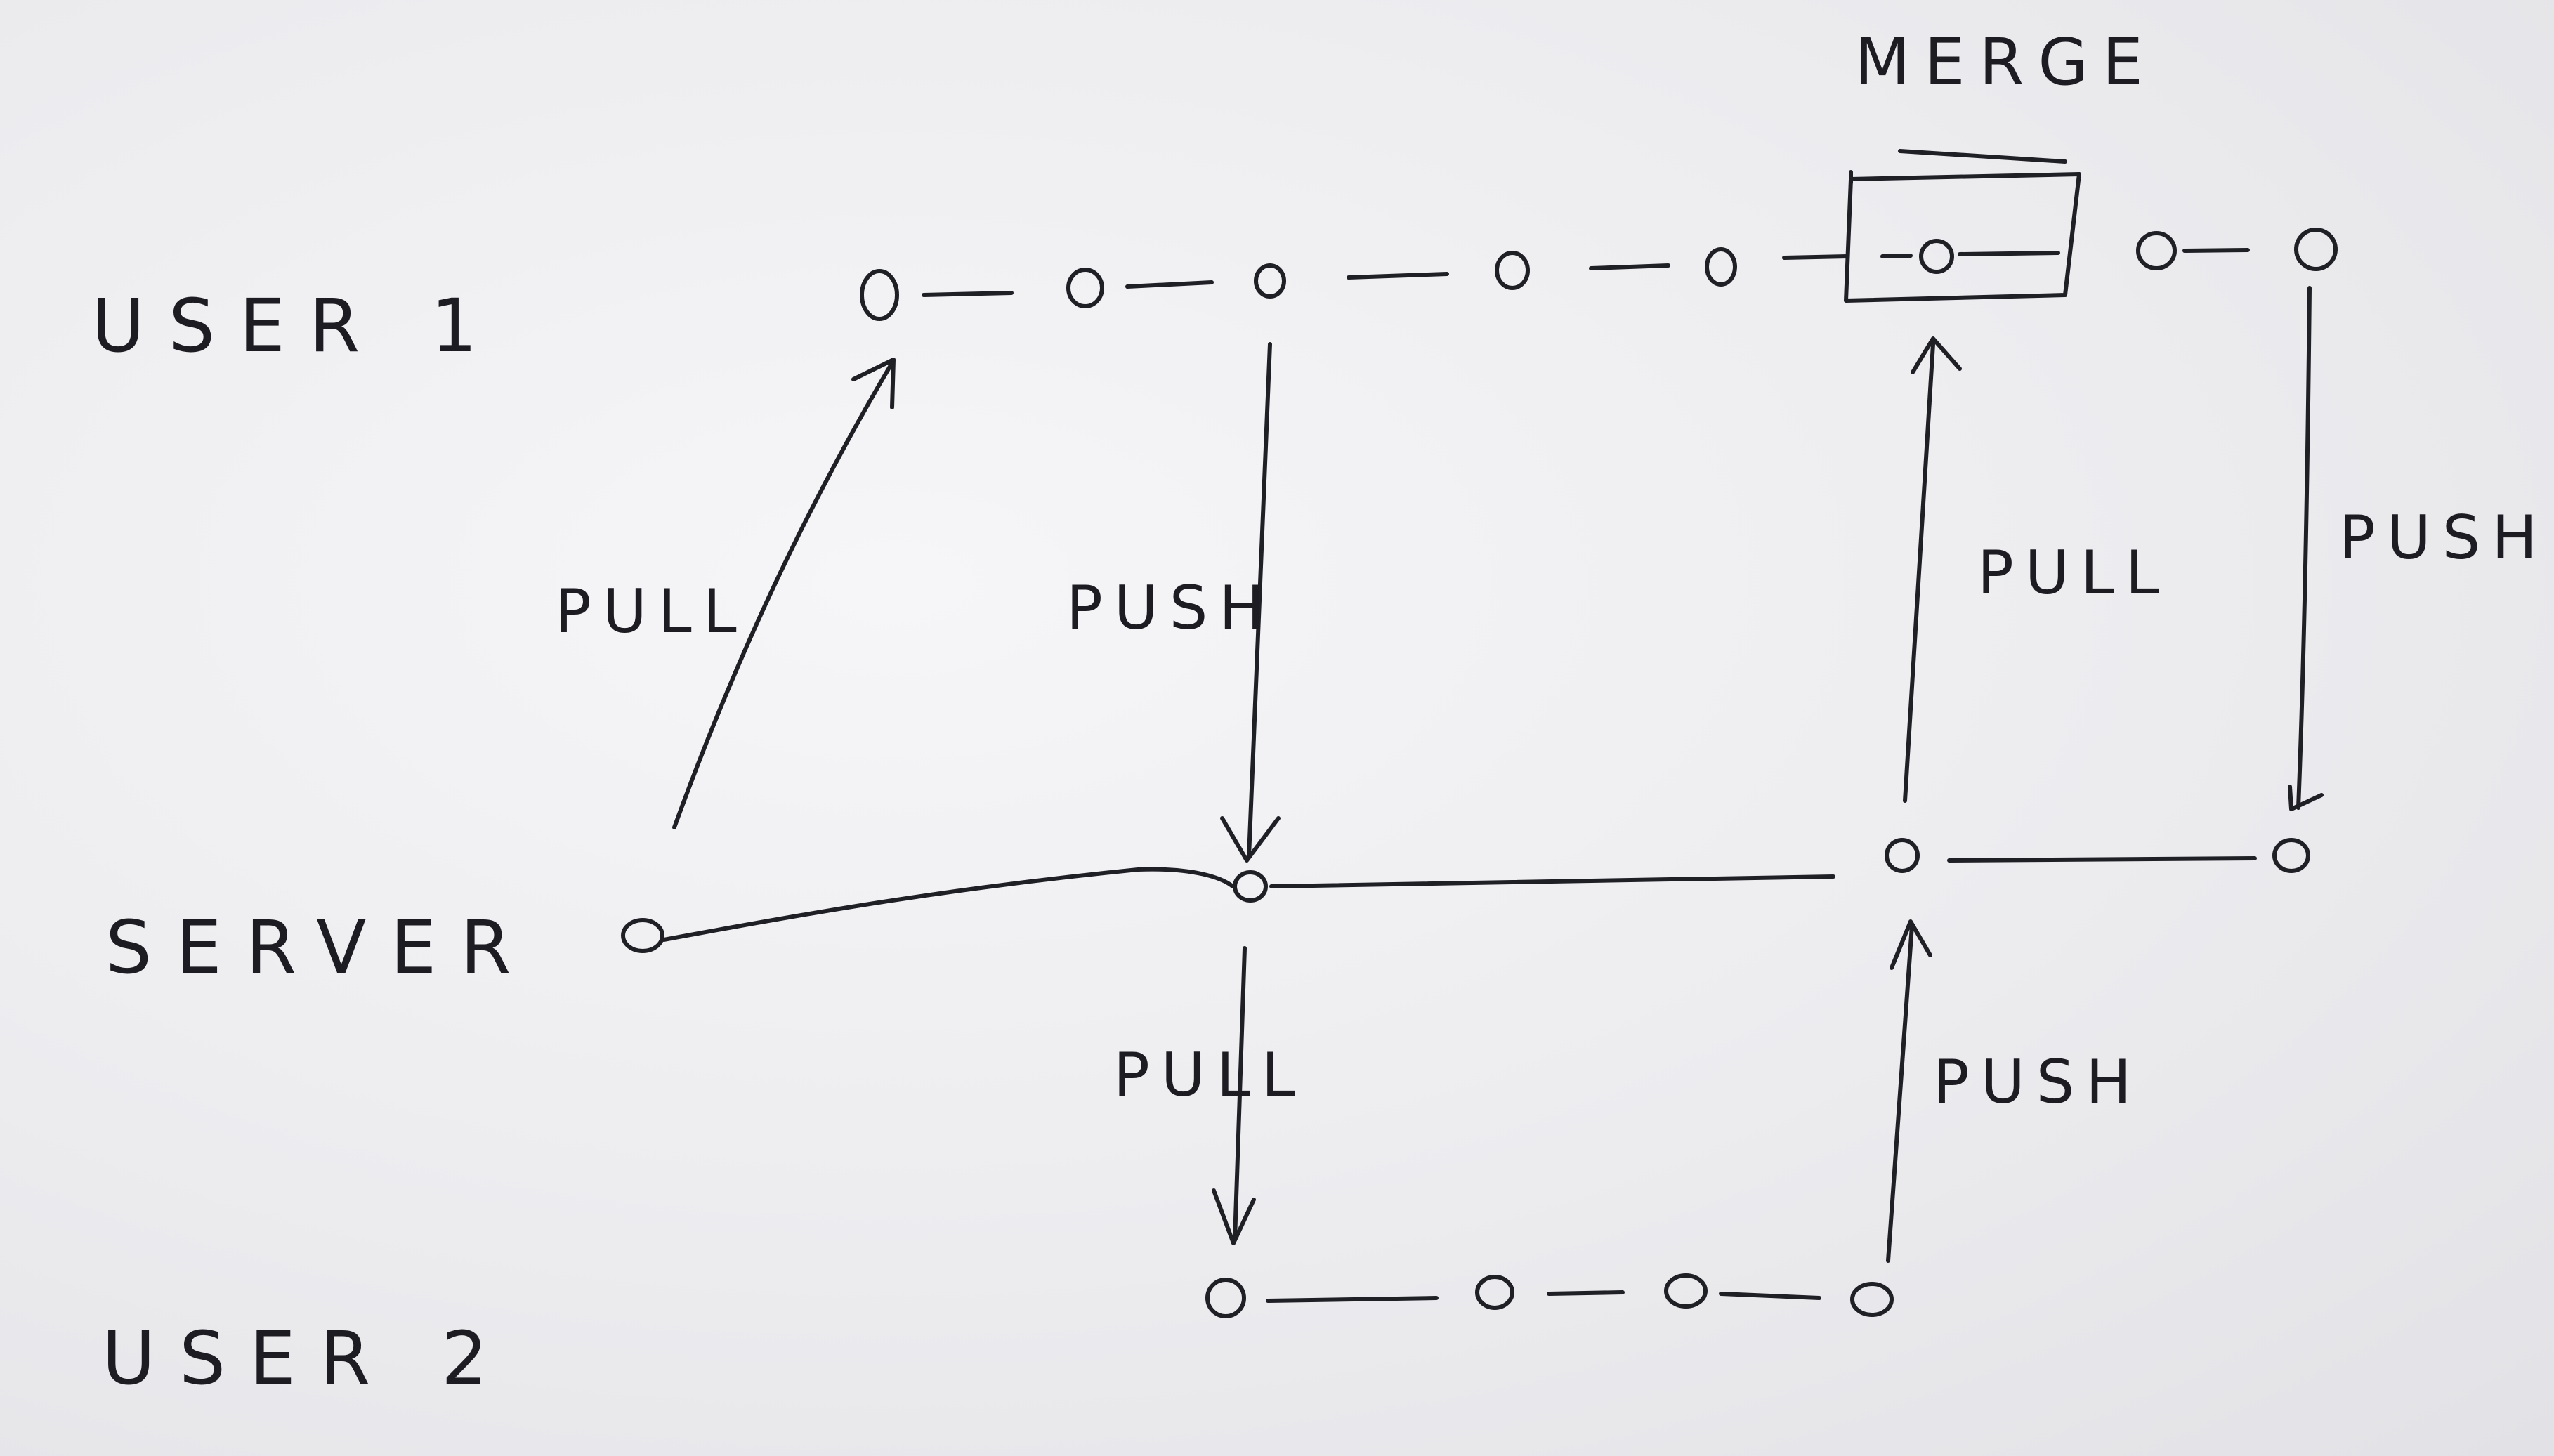  I want to click on label-pull-server-to-user1: PULL, so click(651, 612).